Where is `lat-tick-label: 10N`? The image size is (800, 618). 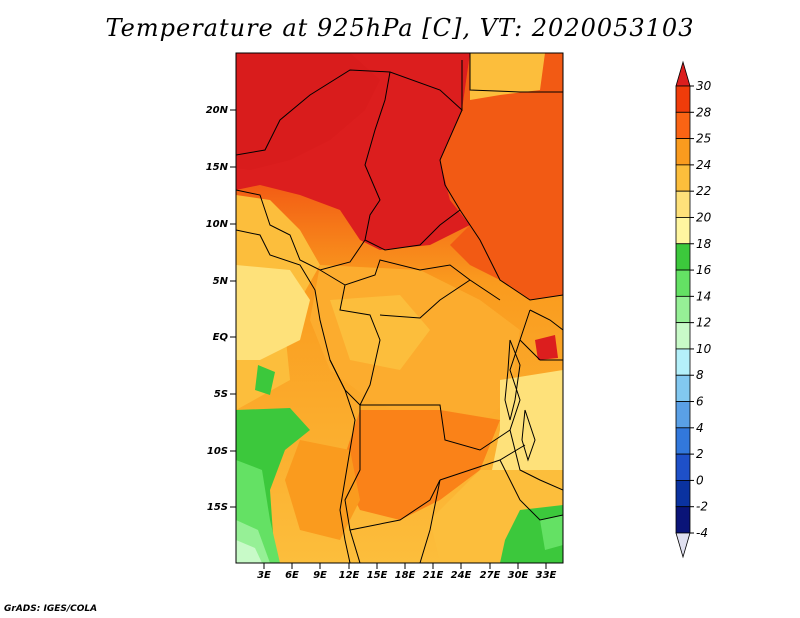
lat-tick-label: 10N is located at coordinates (217, 224).